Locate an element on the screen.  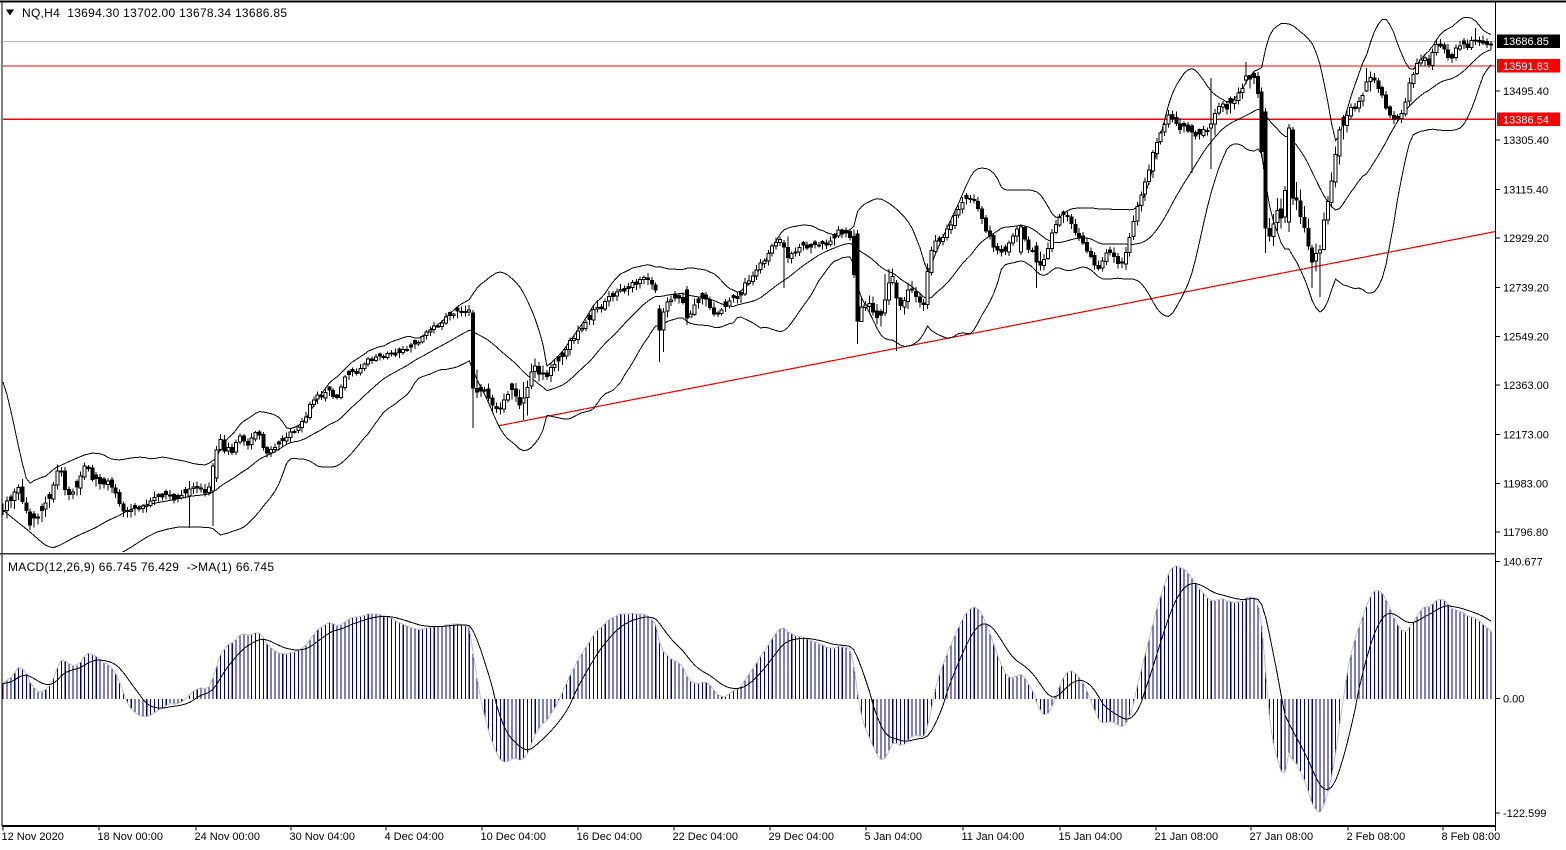
svg-text: 12739.20 is located at coordinates (1526, 288).